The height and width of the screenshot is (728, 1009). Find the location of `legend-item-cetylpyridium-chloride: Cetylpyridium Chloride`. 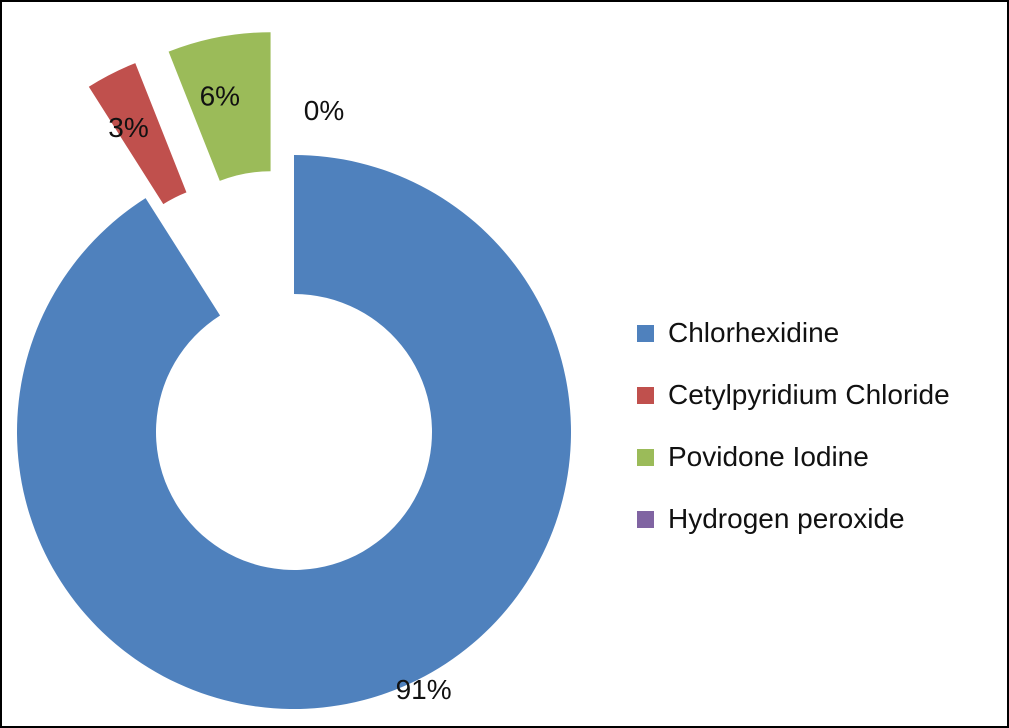

legend-item-cetylpyridium-chloride: Cetylpyridium Chloride is located at coordinates (819, 395).